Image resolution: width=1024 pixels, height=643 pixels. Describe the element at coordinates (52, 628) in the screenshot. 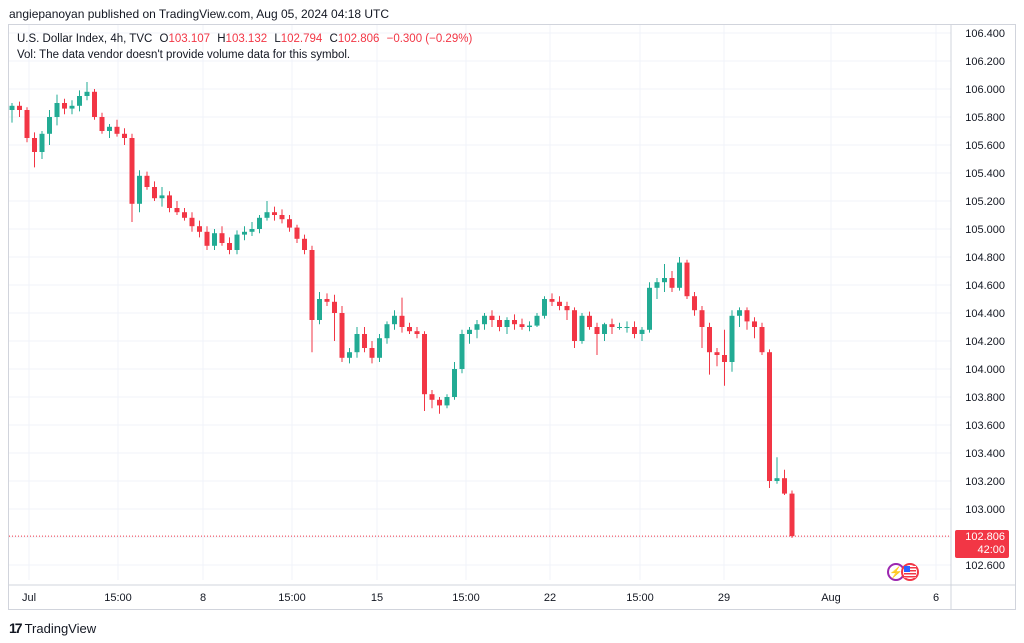

I see `tradingview-logo: 17 TradingView` at that location.